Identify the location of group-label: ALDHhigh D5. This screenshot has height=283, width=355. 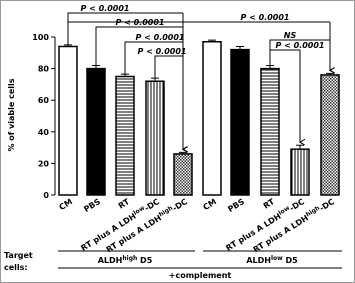
(125, 260).